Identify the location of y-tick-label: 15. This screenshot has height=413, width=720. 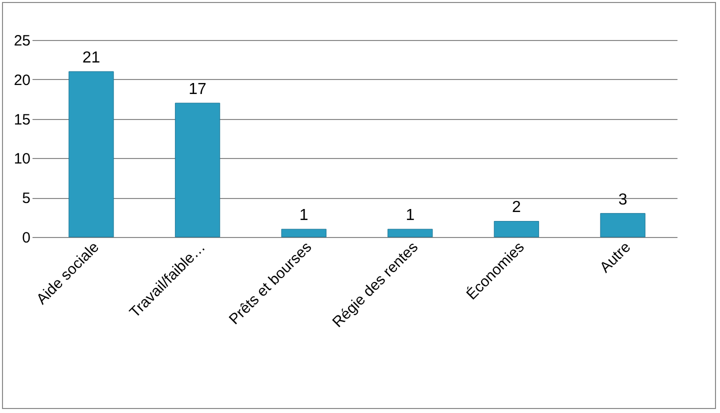
(22, 119).